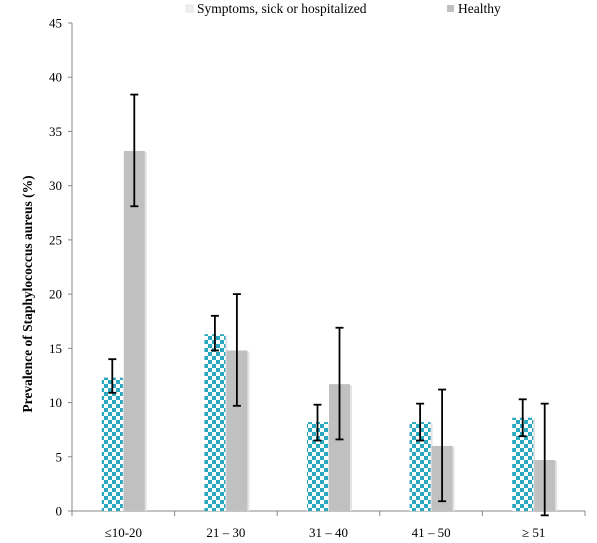  I want to click on x-tick-label: ≥ 51, so click(533, 532).